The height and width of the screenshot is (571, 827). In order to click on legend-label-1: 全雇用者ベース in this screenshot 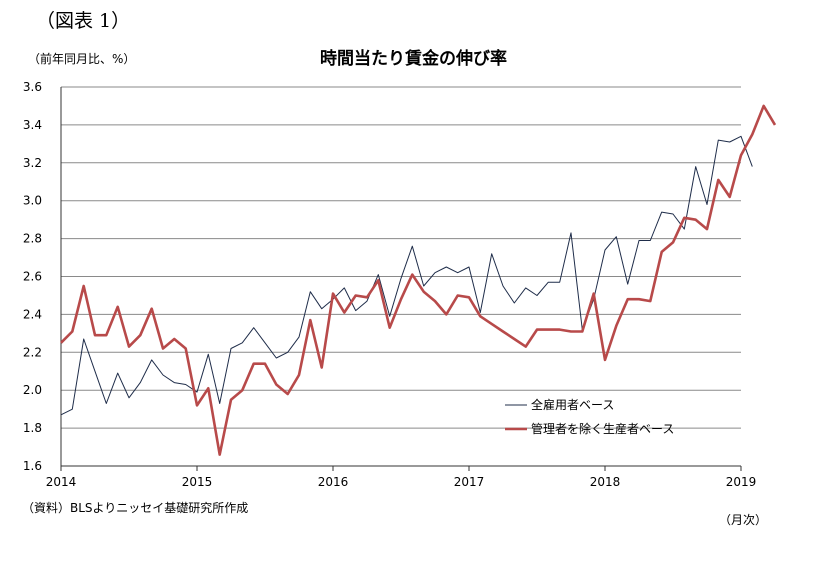, I will do `click(572, 404)`.